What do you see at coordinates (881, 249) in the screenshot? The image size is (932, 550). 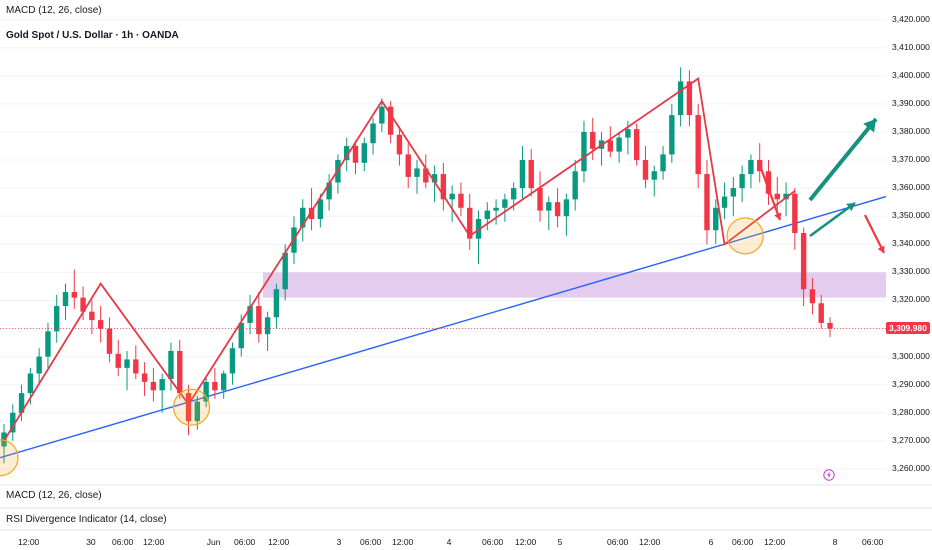 I see `down-arrow-head` at bounding box center [881, 249].